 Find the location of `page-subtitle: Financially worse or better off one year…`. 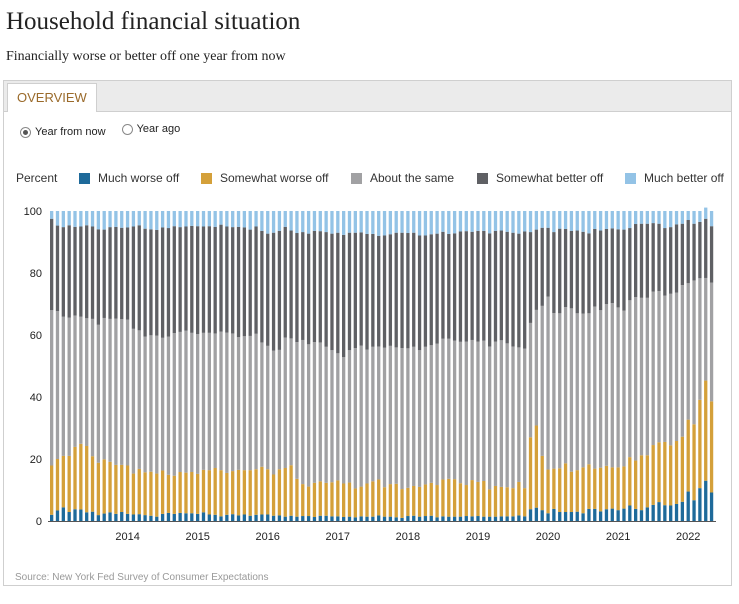

page-subtitle: Financially worse or better off one year… is located at coordinates (146, 56).